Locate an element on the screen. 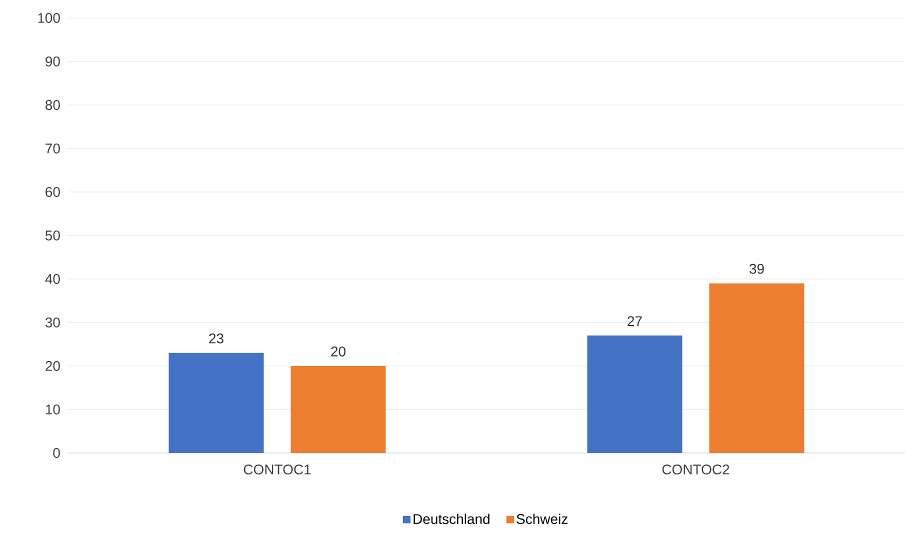 This screenshot has width=914, height=545. y-tick-label: 20 is located at coordinates (53, 366).